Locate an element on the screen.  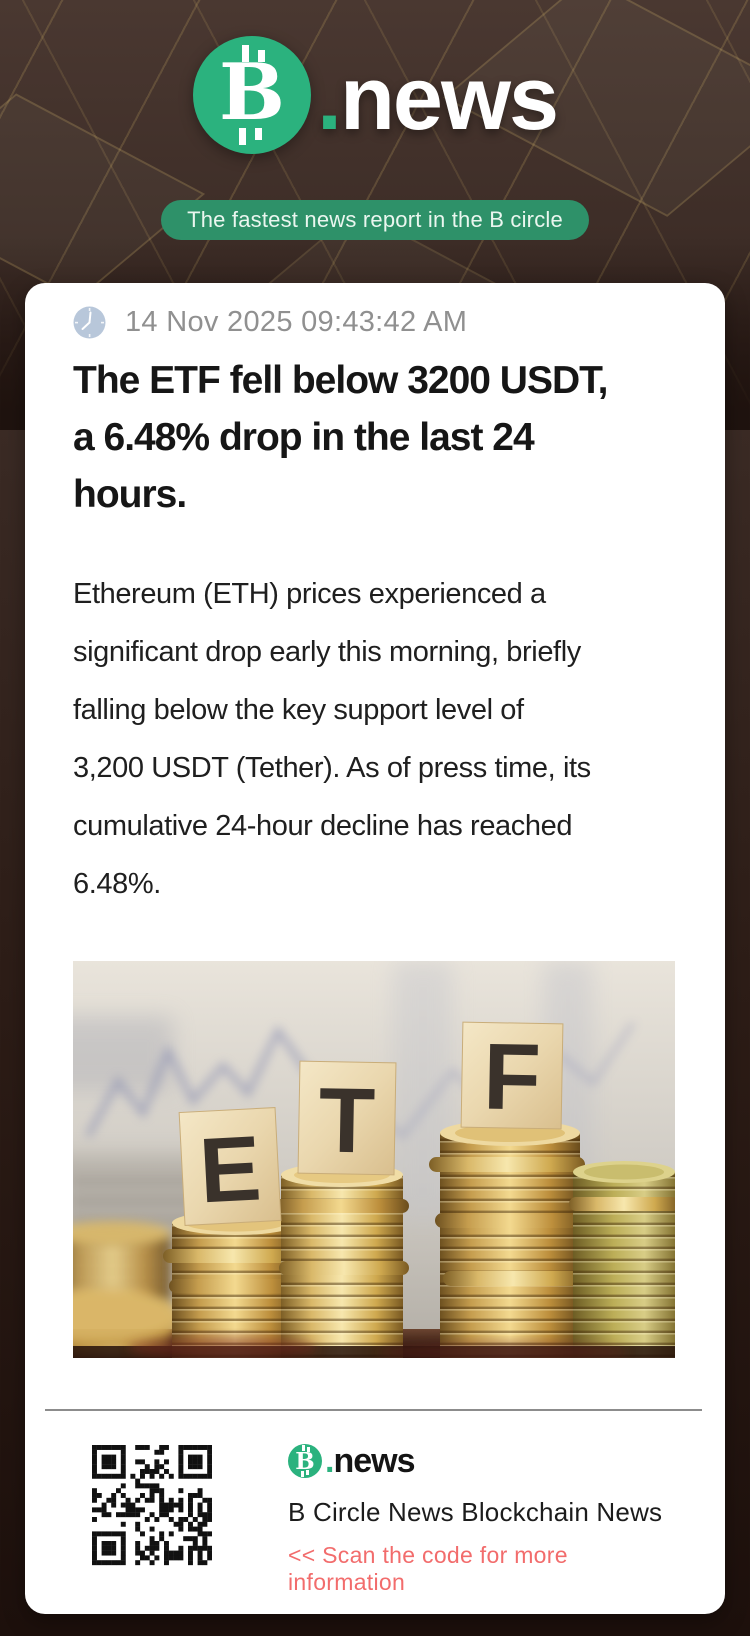
timestamp-row: 14 Nov 2025 09:43:42 AM is located at coordinates (376, 322).